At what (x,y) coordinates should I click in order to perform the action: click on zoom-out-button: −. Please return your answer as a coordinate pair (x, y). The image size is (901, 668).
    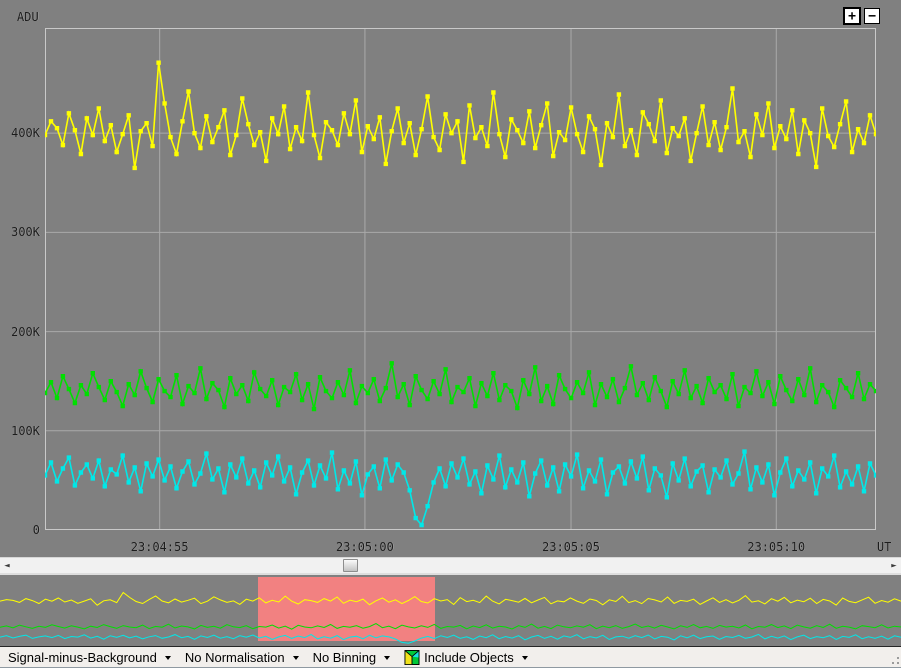
    Looking at the image, I should click on (872, 16).